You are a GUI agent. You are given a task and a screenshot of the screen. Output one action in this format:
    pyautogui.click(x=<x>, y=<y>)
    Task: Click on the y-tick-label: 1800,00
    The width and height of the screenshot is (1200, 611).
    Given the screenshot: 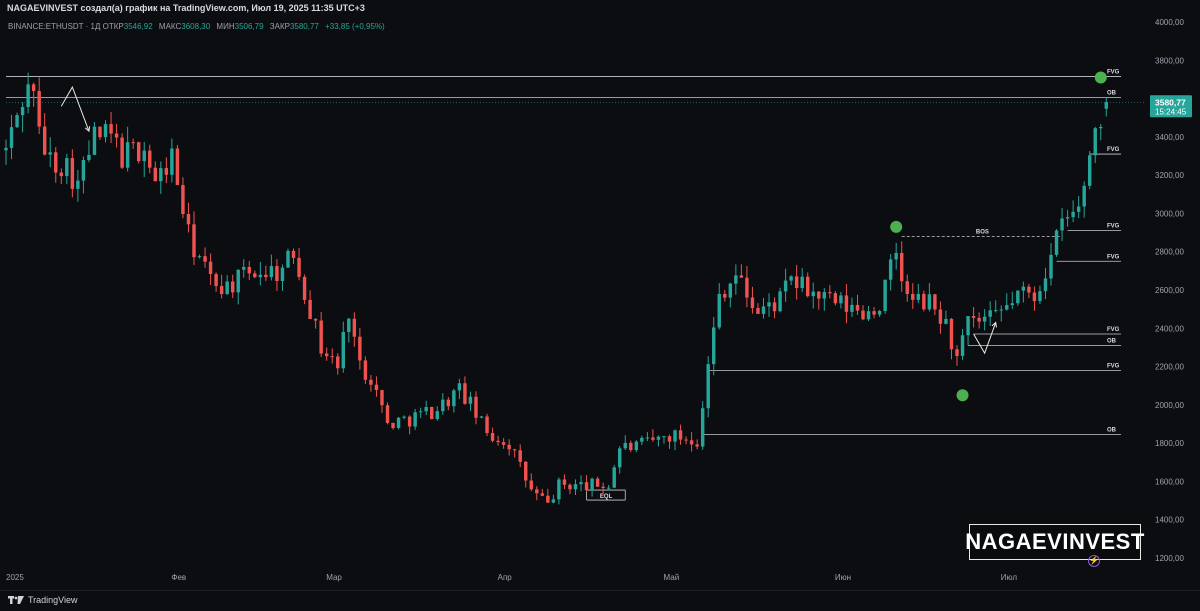 What is the action you would take?
    pyautogui.click(x=1169, y=443)
    